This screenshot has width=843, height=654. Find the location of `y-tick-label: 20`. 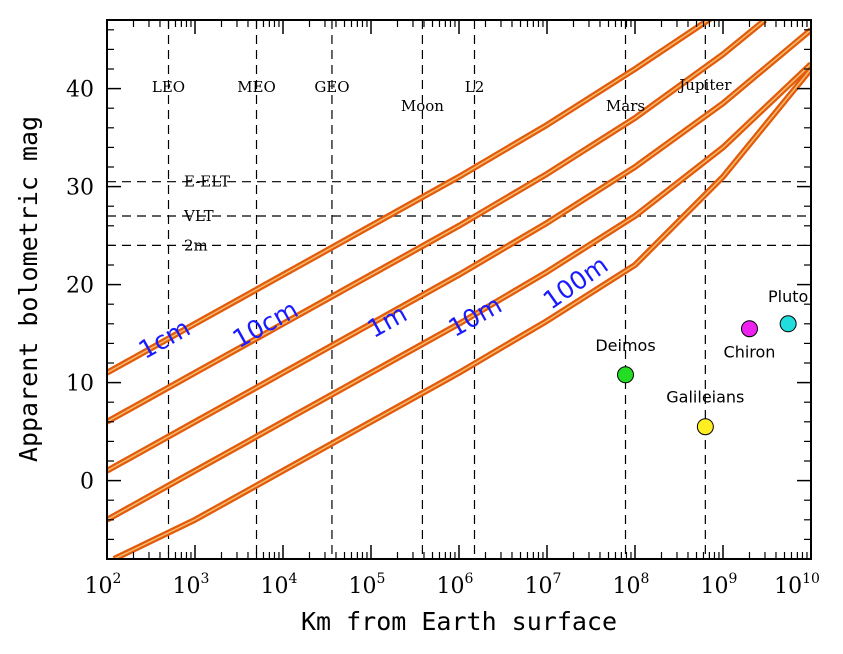

y-tick-label: 20 is located at coordinates (80, 286).